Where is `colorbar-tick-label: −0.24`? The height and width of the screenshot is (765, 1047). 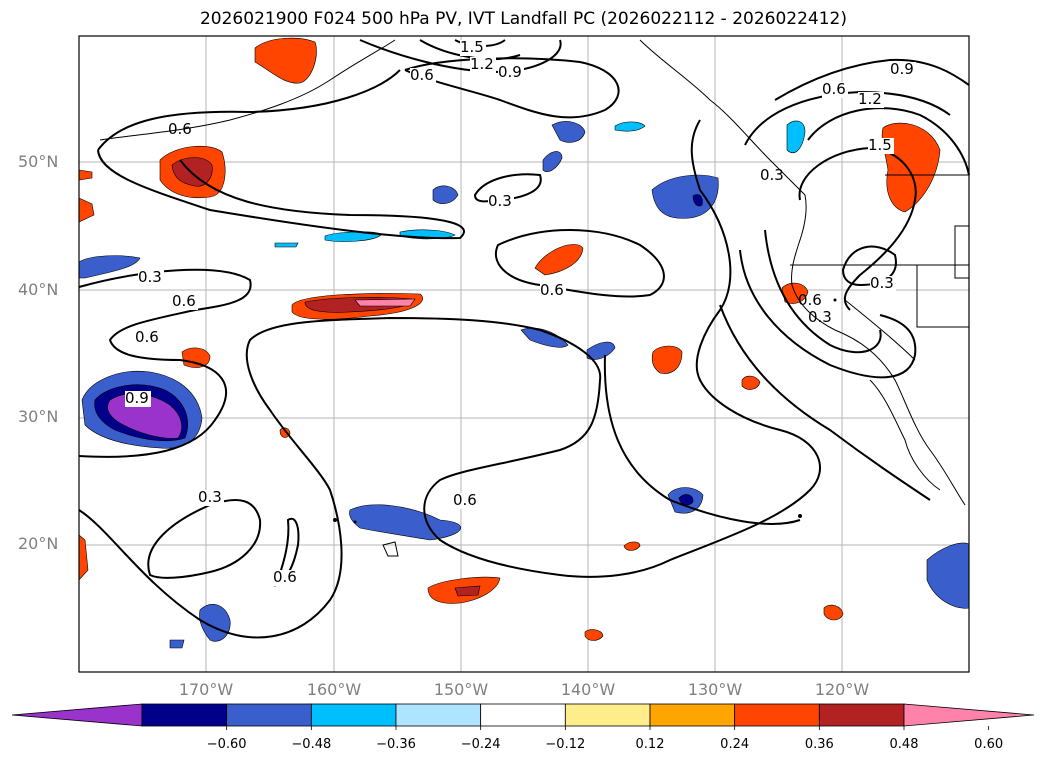
colorbar-tick-label: −0.24 is located at coordinates (480, 744).